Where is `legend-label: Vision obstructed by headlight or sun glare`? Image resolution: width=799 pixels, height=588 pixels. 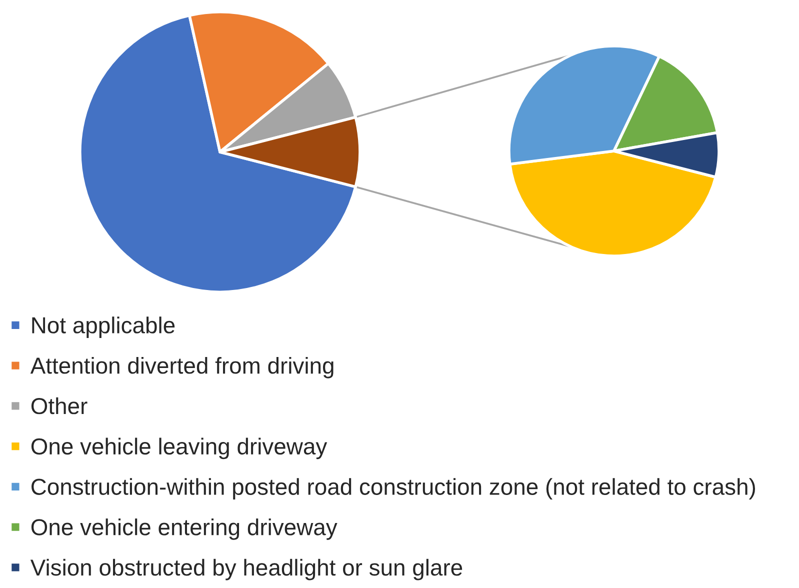 legend-label: Vision obstructed by headlight or sun glare is located at coordinates (246, 569).